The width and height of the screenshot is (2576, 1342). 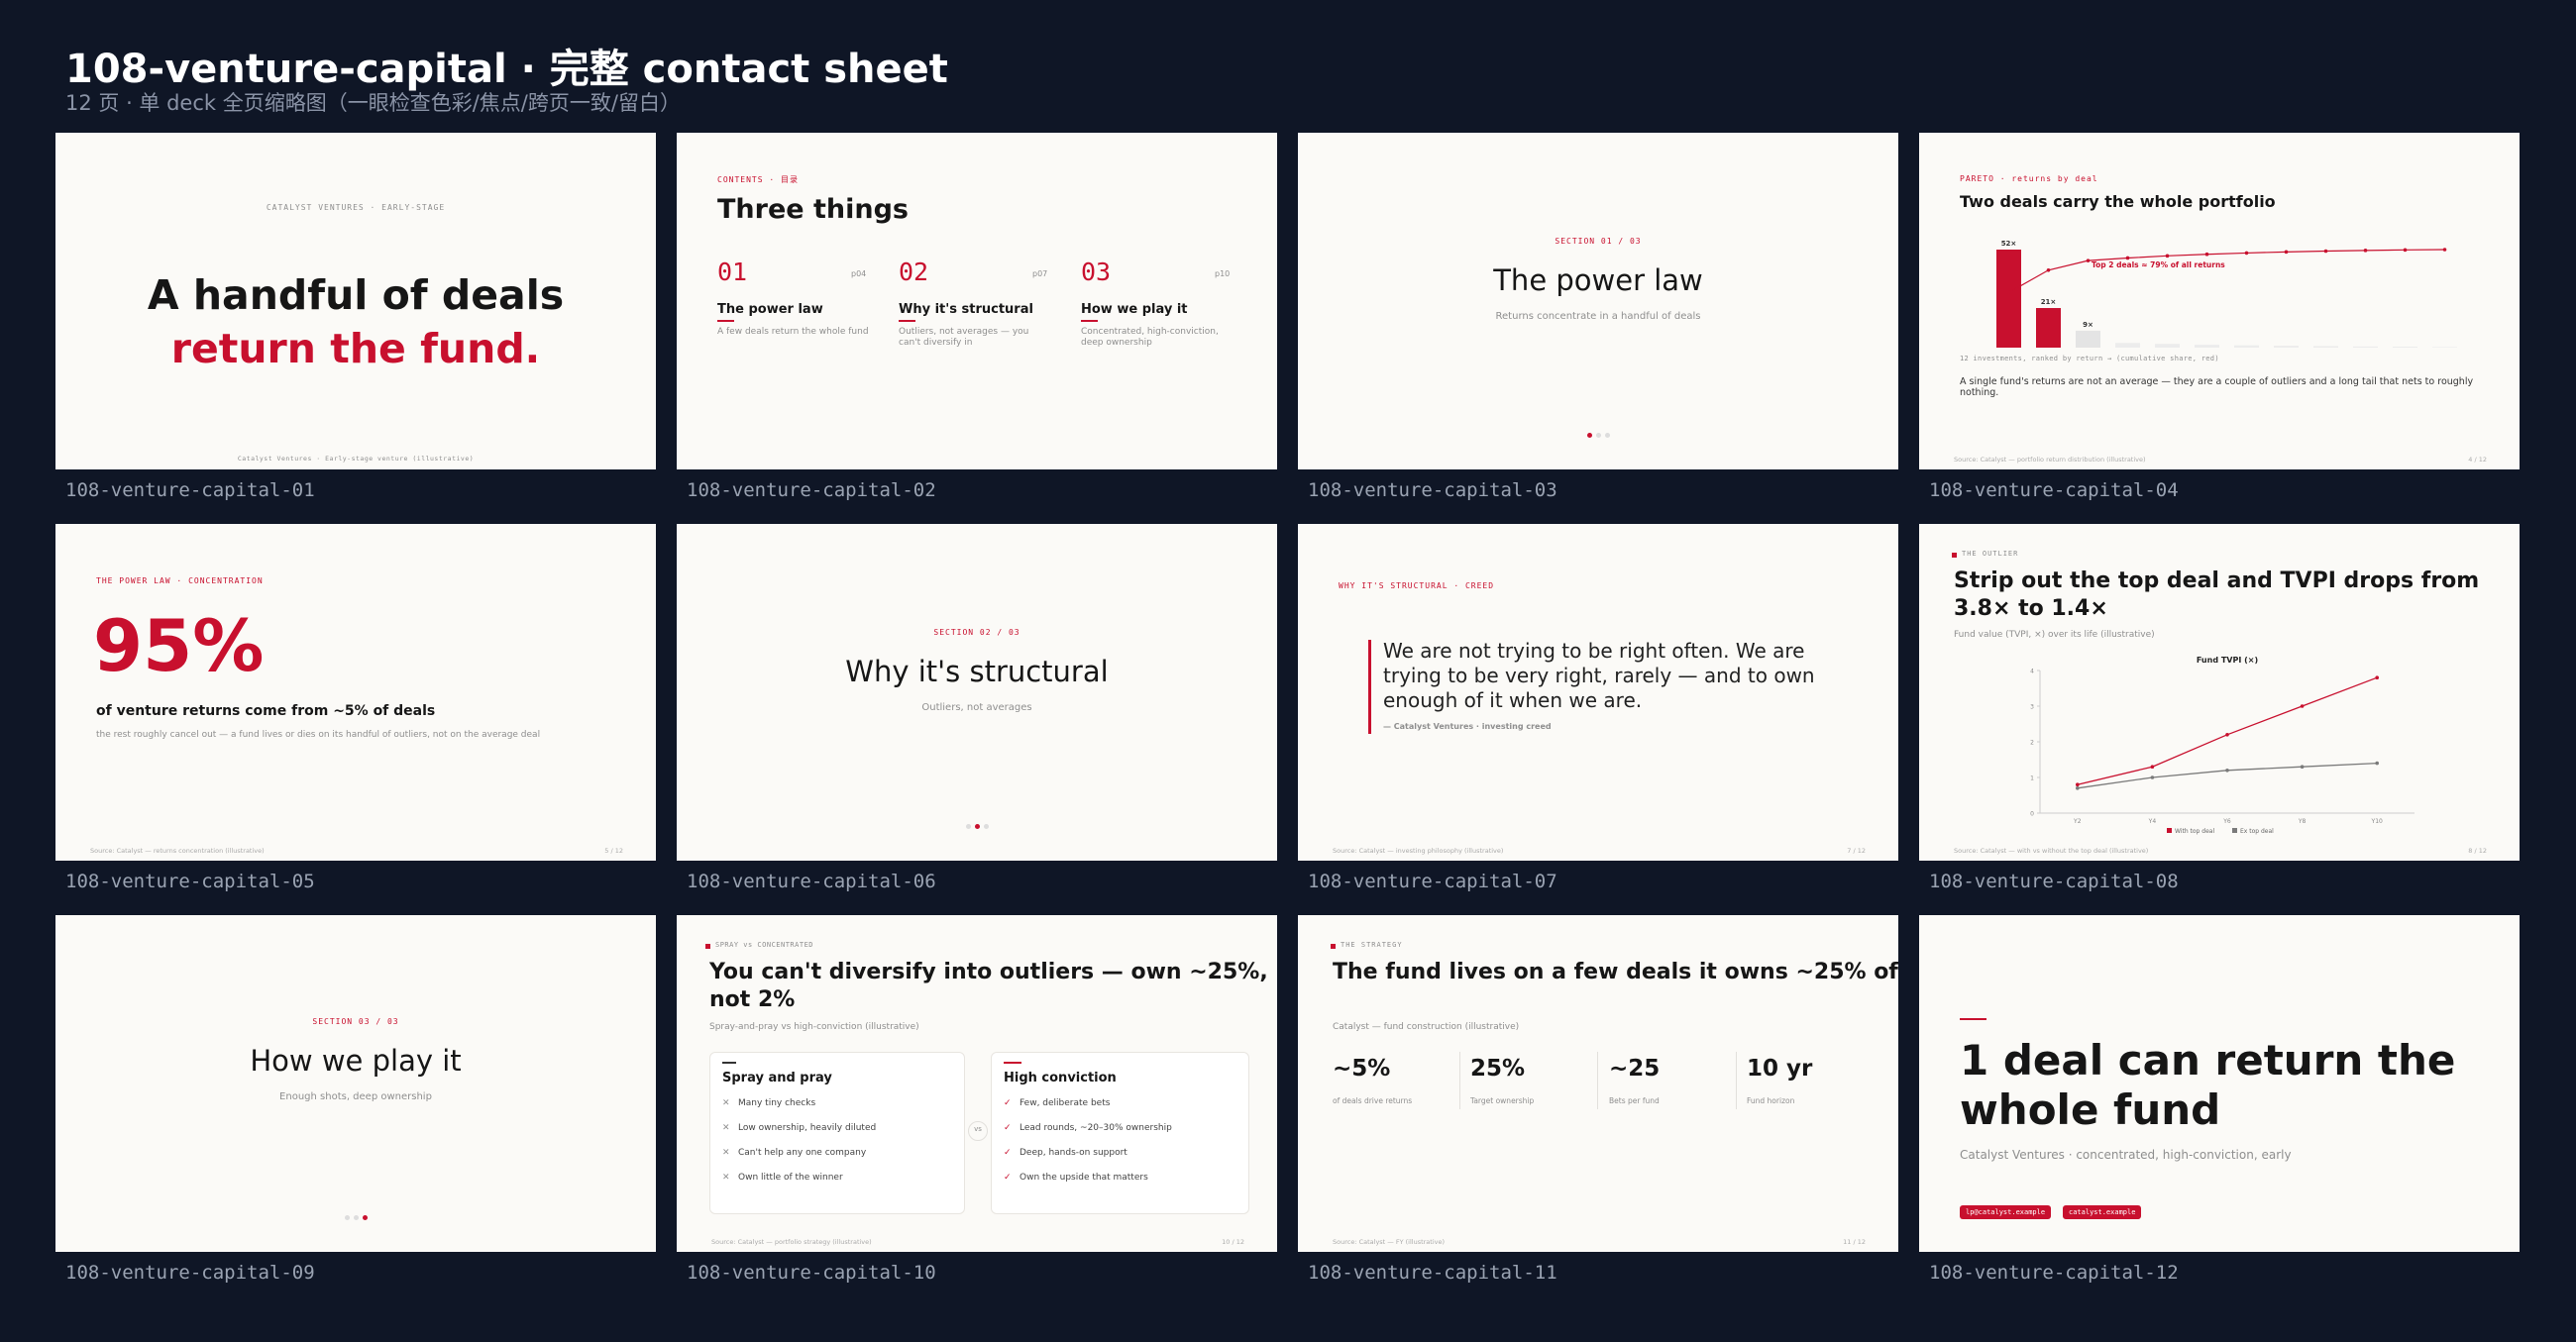 What do you see at coordinates (1954, 555) in the screenshot?
I see `kicker-mark` at bounding box center [1954, 555].